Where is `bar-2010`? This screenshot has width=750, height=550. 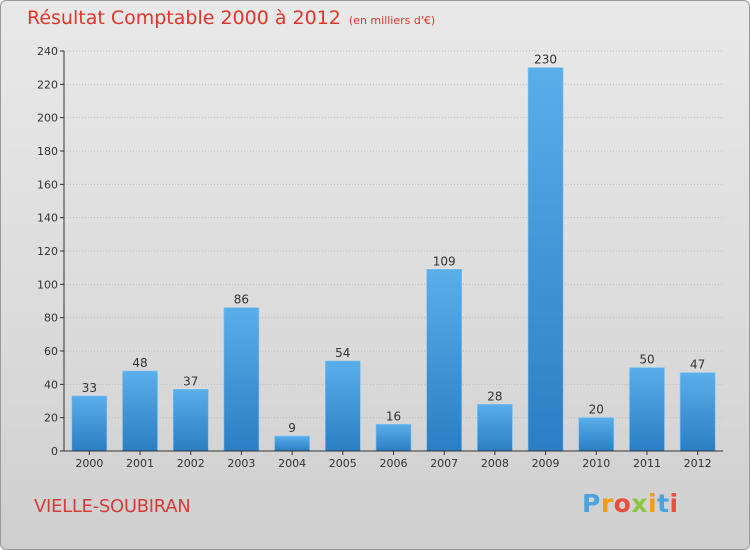 bar-2010 is located at coordinates (596, 434).